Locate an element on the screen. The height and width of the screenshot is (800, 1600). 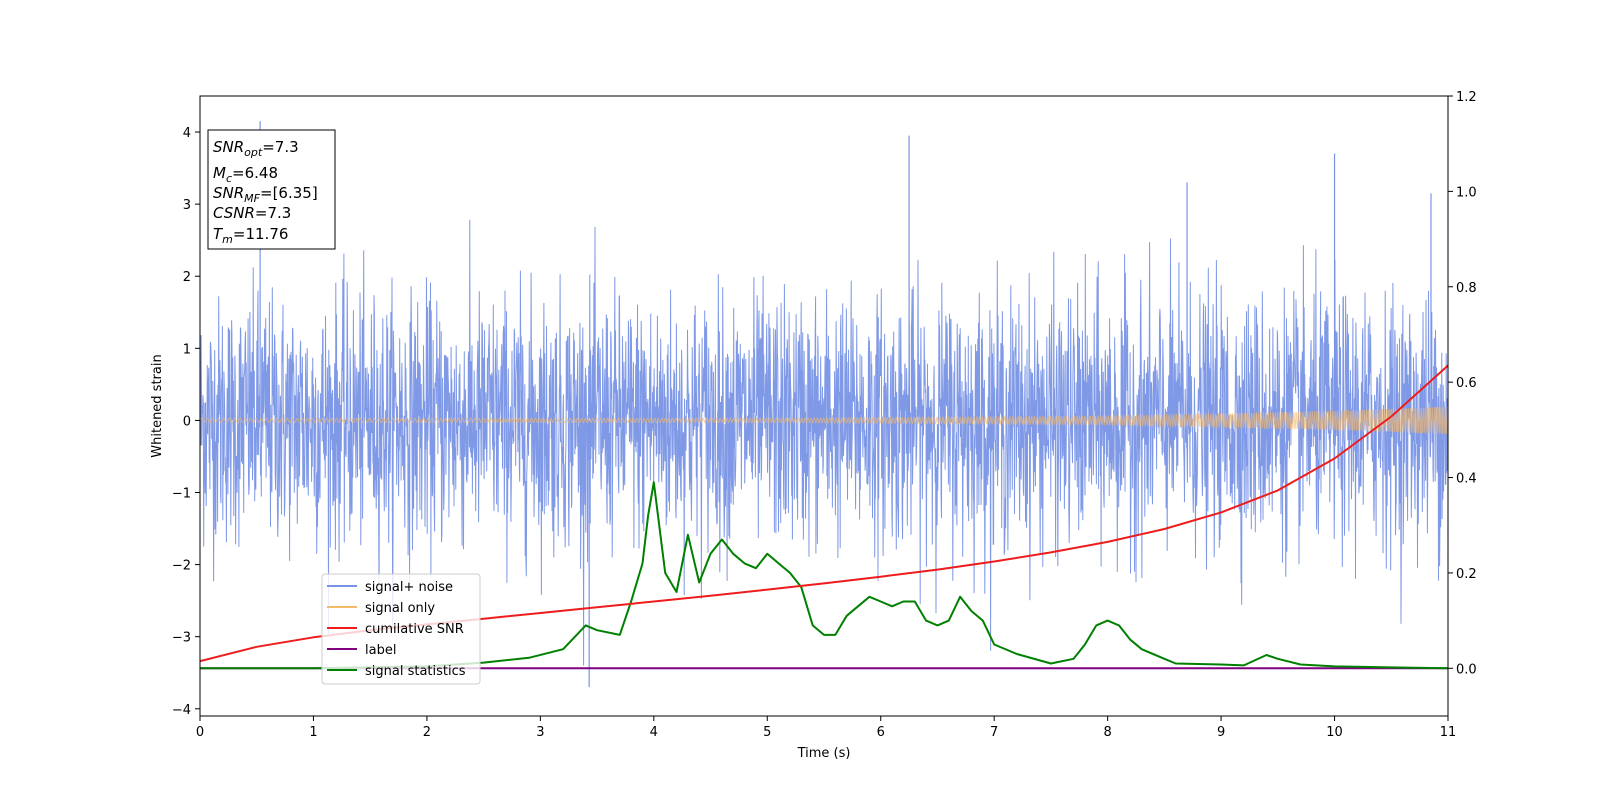
info-mc: Mc=6.48 is located at coordinates (245, 174).